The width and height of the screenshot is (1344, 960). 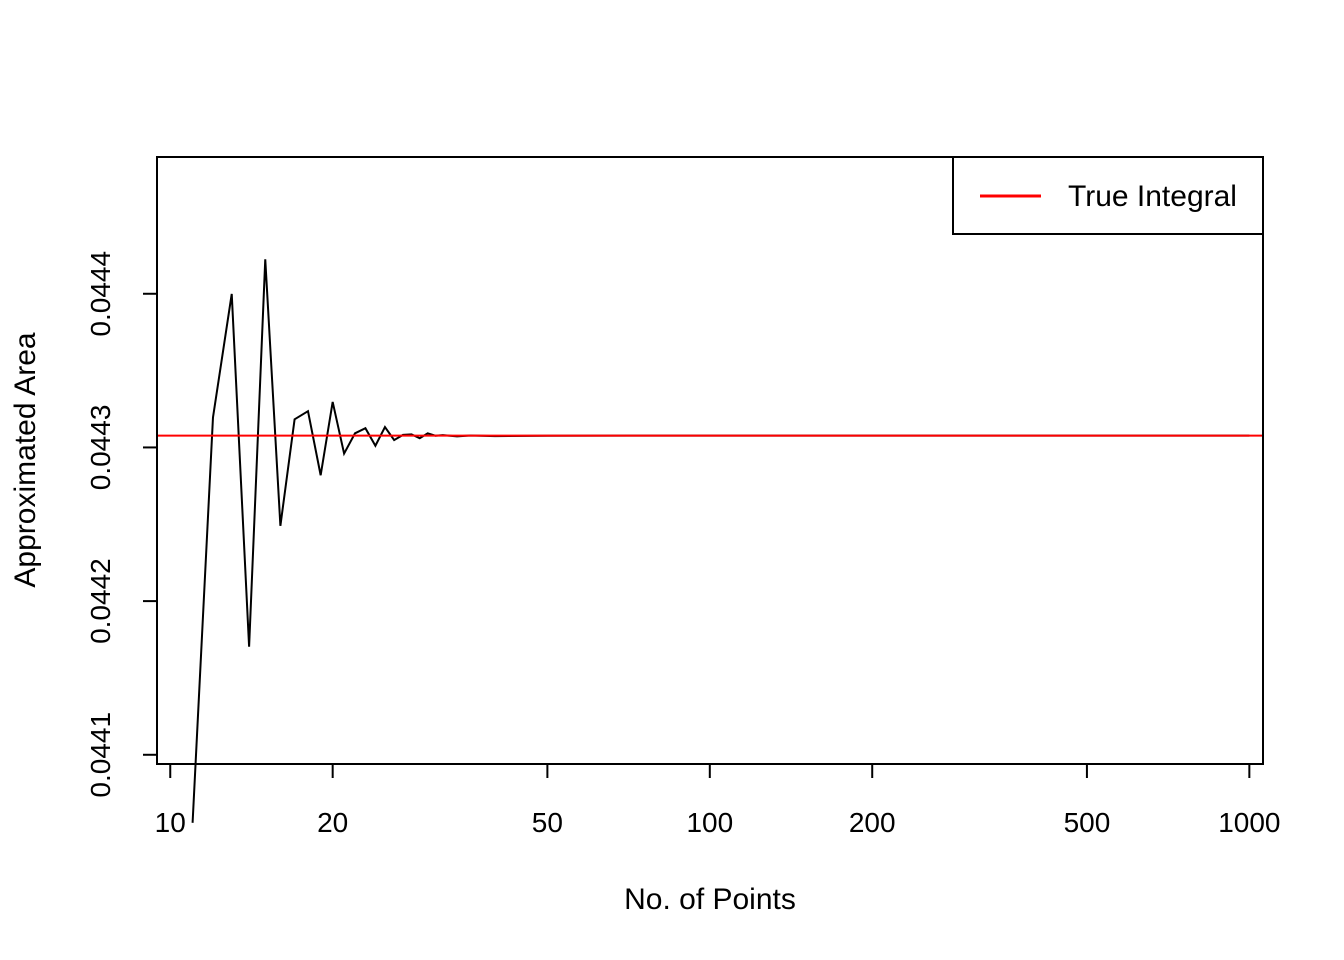 What do you see at coordinates (170, 822) in the screenshot?
I see `x-tick-label-10: 10` at bounding box center [170, 822].